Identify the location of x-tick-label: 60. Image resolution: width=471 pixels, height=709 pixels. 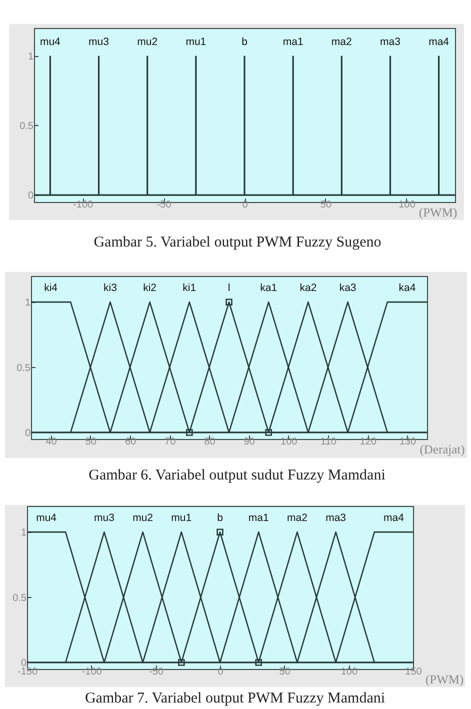
(130, 442).